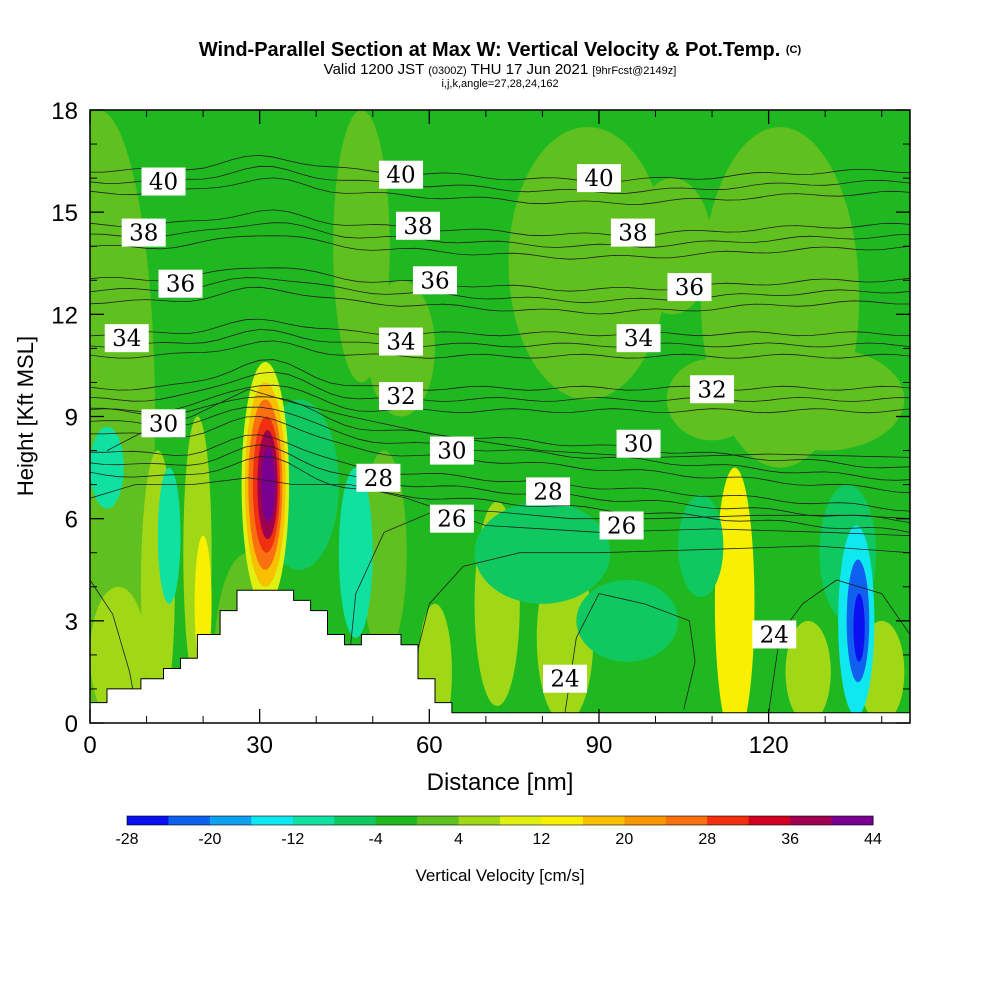  Describe the element at coordinates (71, 622) in the screenshot. I see `y-tick-label: 3` at that location.